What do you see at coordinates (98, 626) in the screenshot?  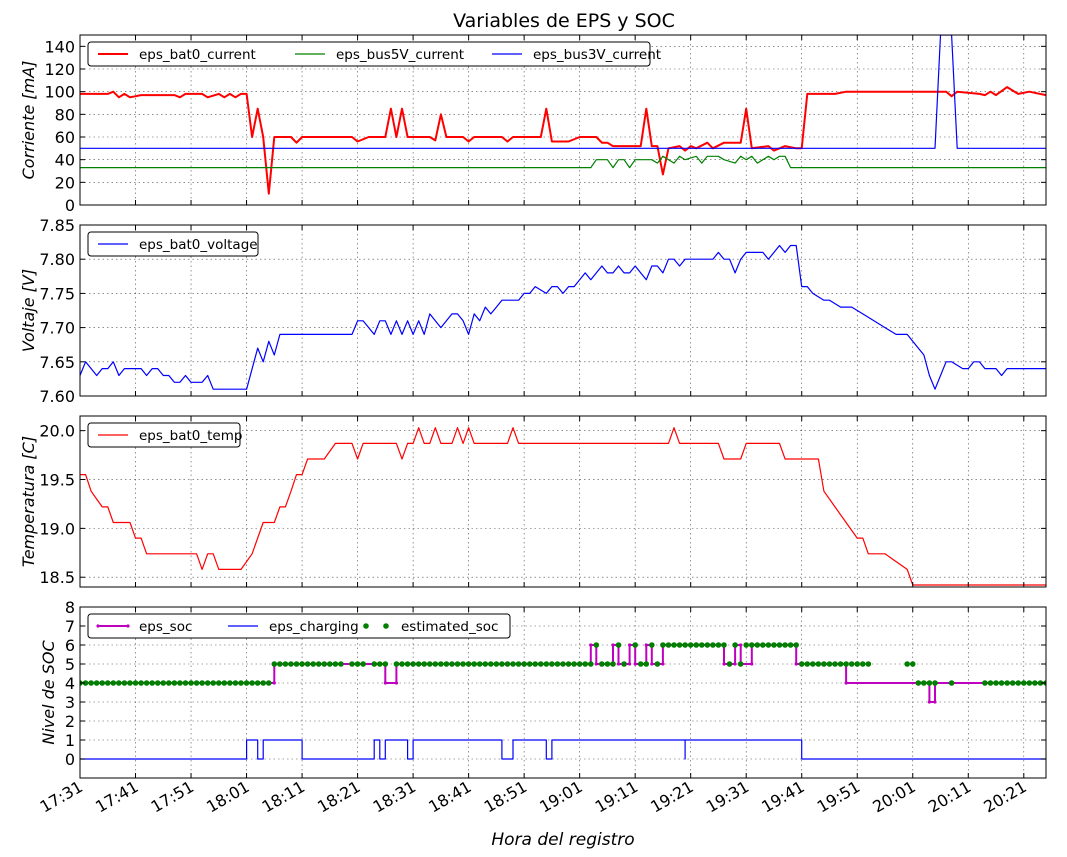 I see `legend-marker` at bounding box center [98, 626].